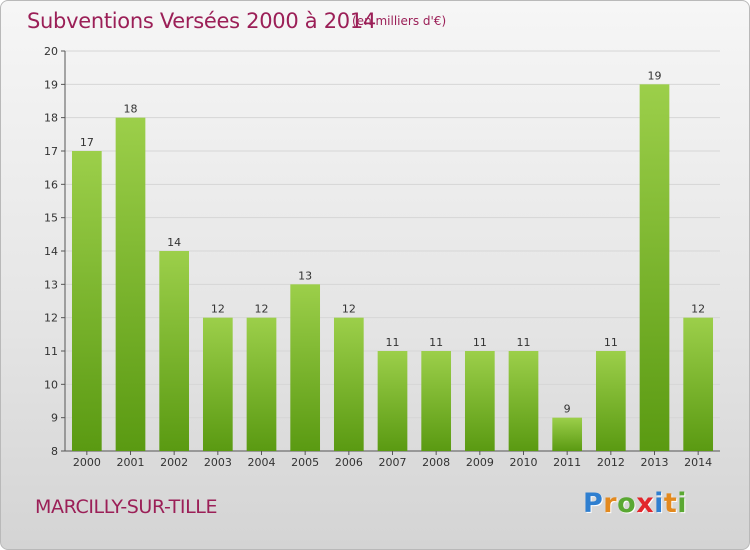 This screenshot has height=550, width=750. I want to click on x-tick-label-2005: 2005, so click(305, 462).